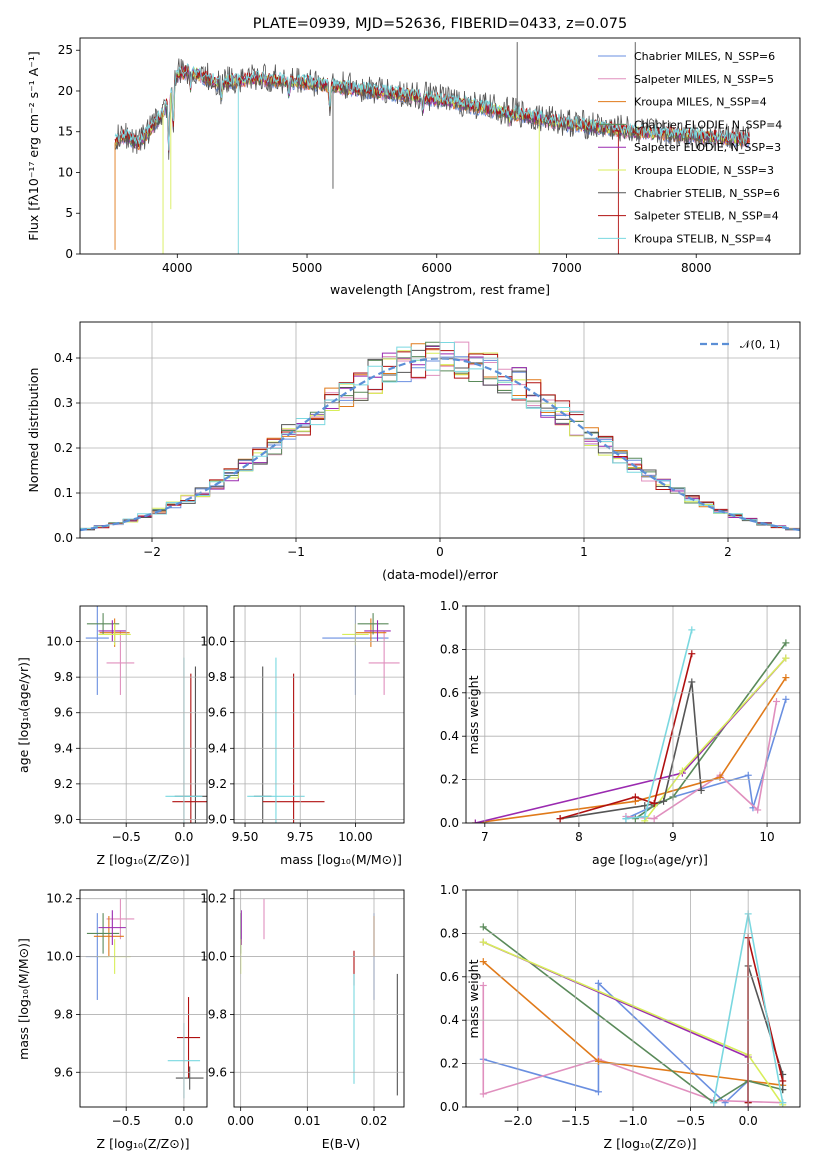  What do you see at coordinates (183, 837) in the screenshot?
I see `panel-2-xtick-label: 0.0` at bounding box center [183, 837].